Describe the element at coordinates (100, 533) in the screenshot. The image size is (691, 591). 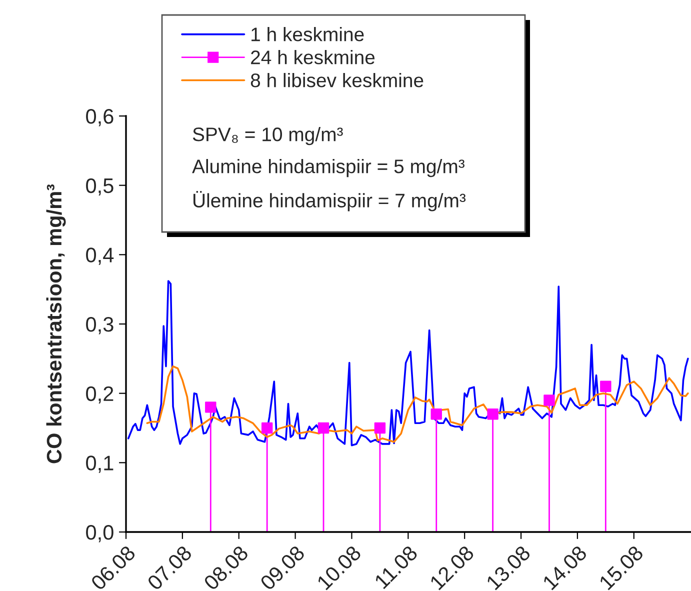
I see `y-tick-label: 0,0` at that location.